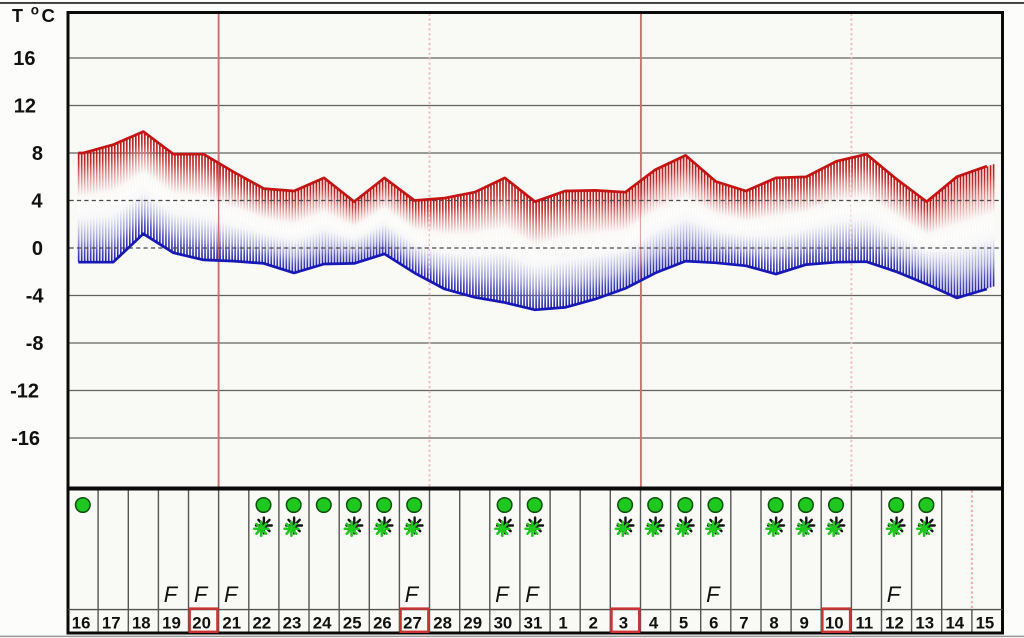  I want to click on svg-text: 6, so click(713, 623).